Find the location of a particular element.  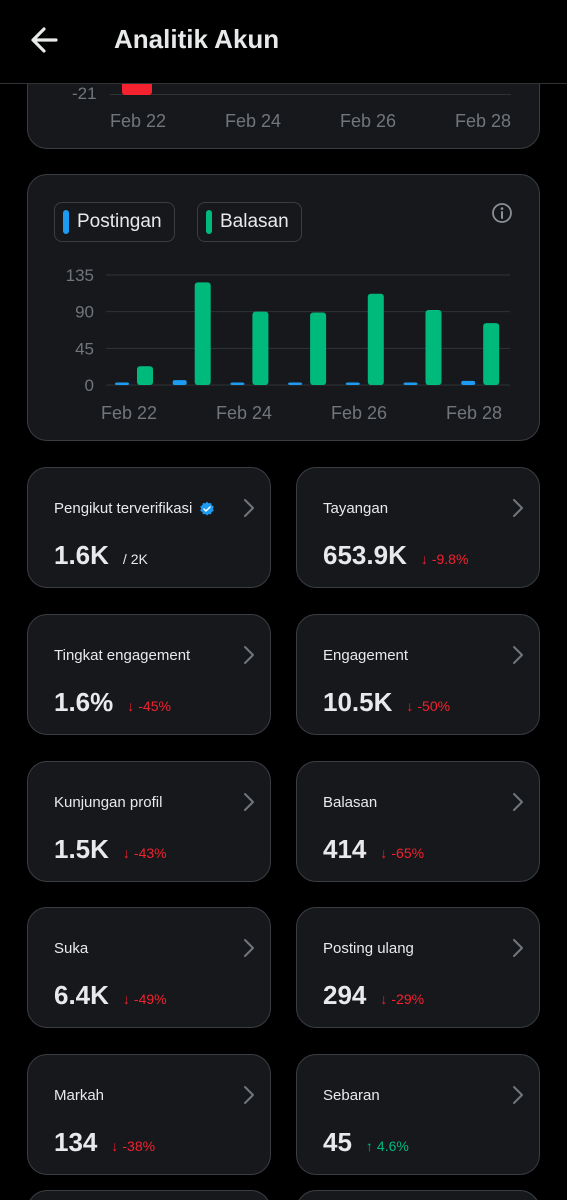

stat-value-row: 1.6K / 2K is located at coordinates (101, 555).